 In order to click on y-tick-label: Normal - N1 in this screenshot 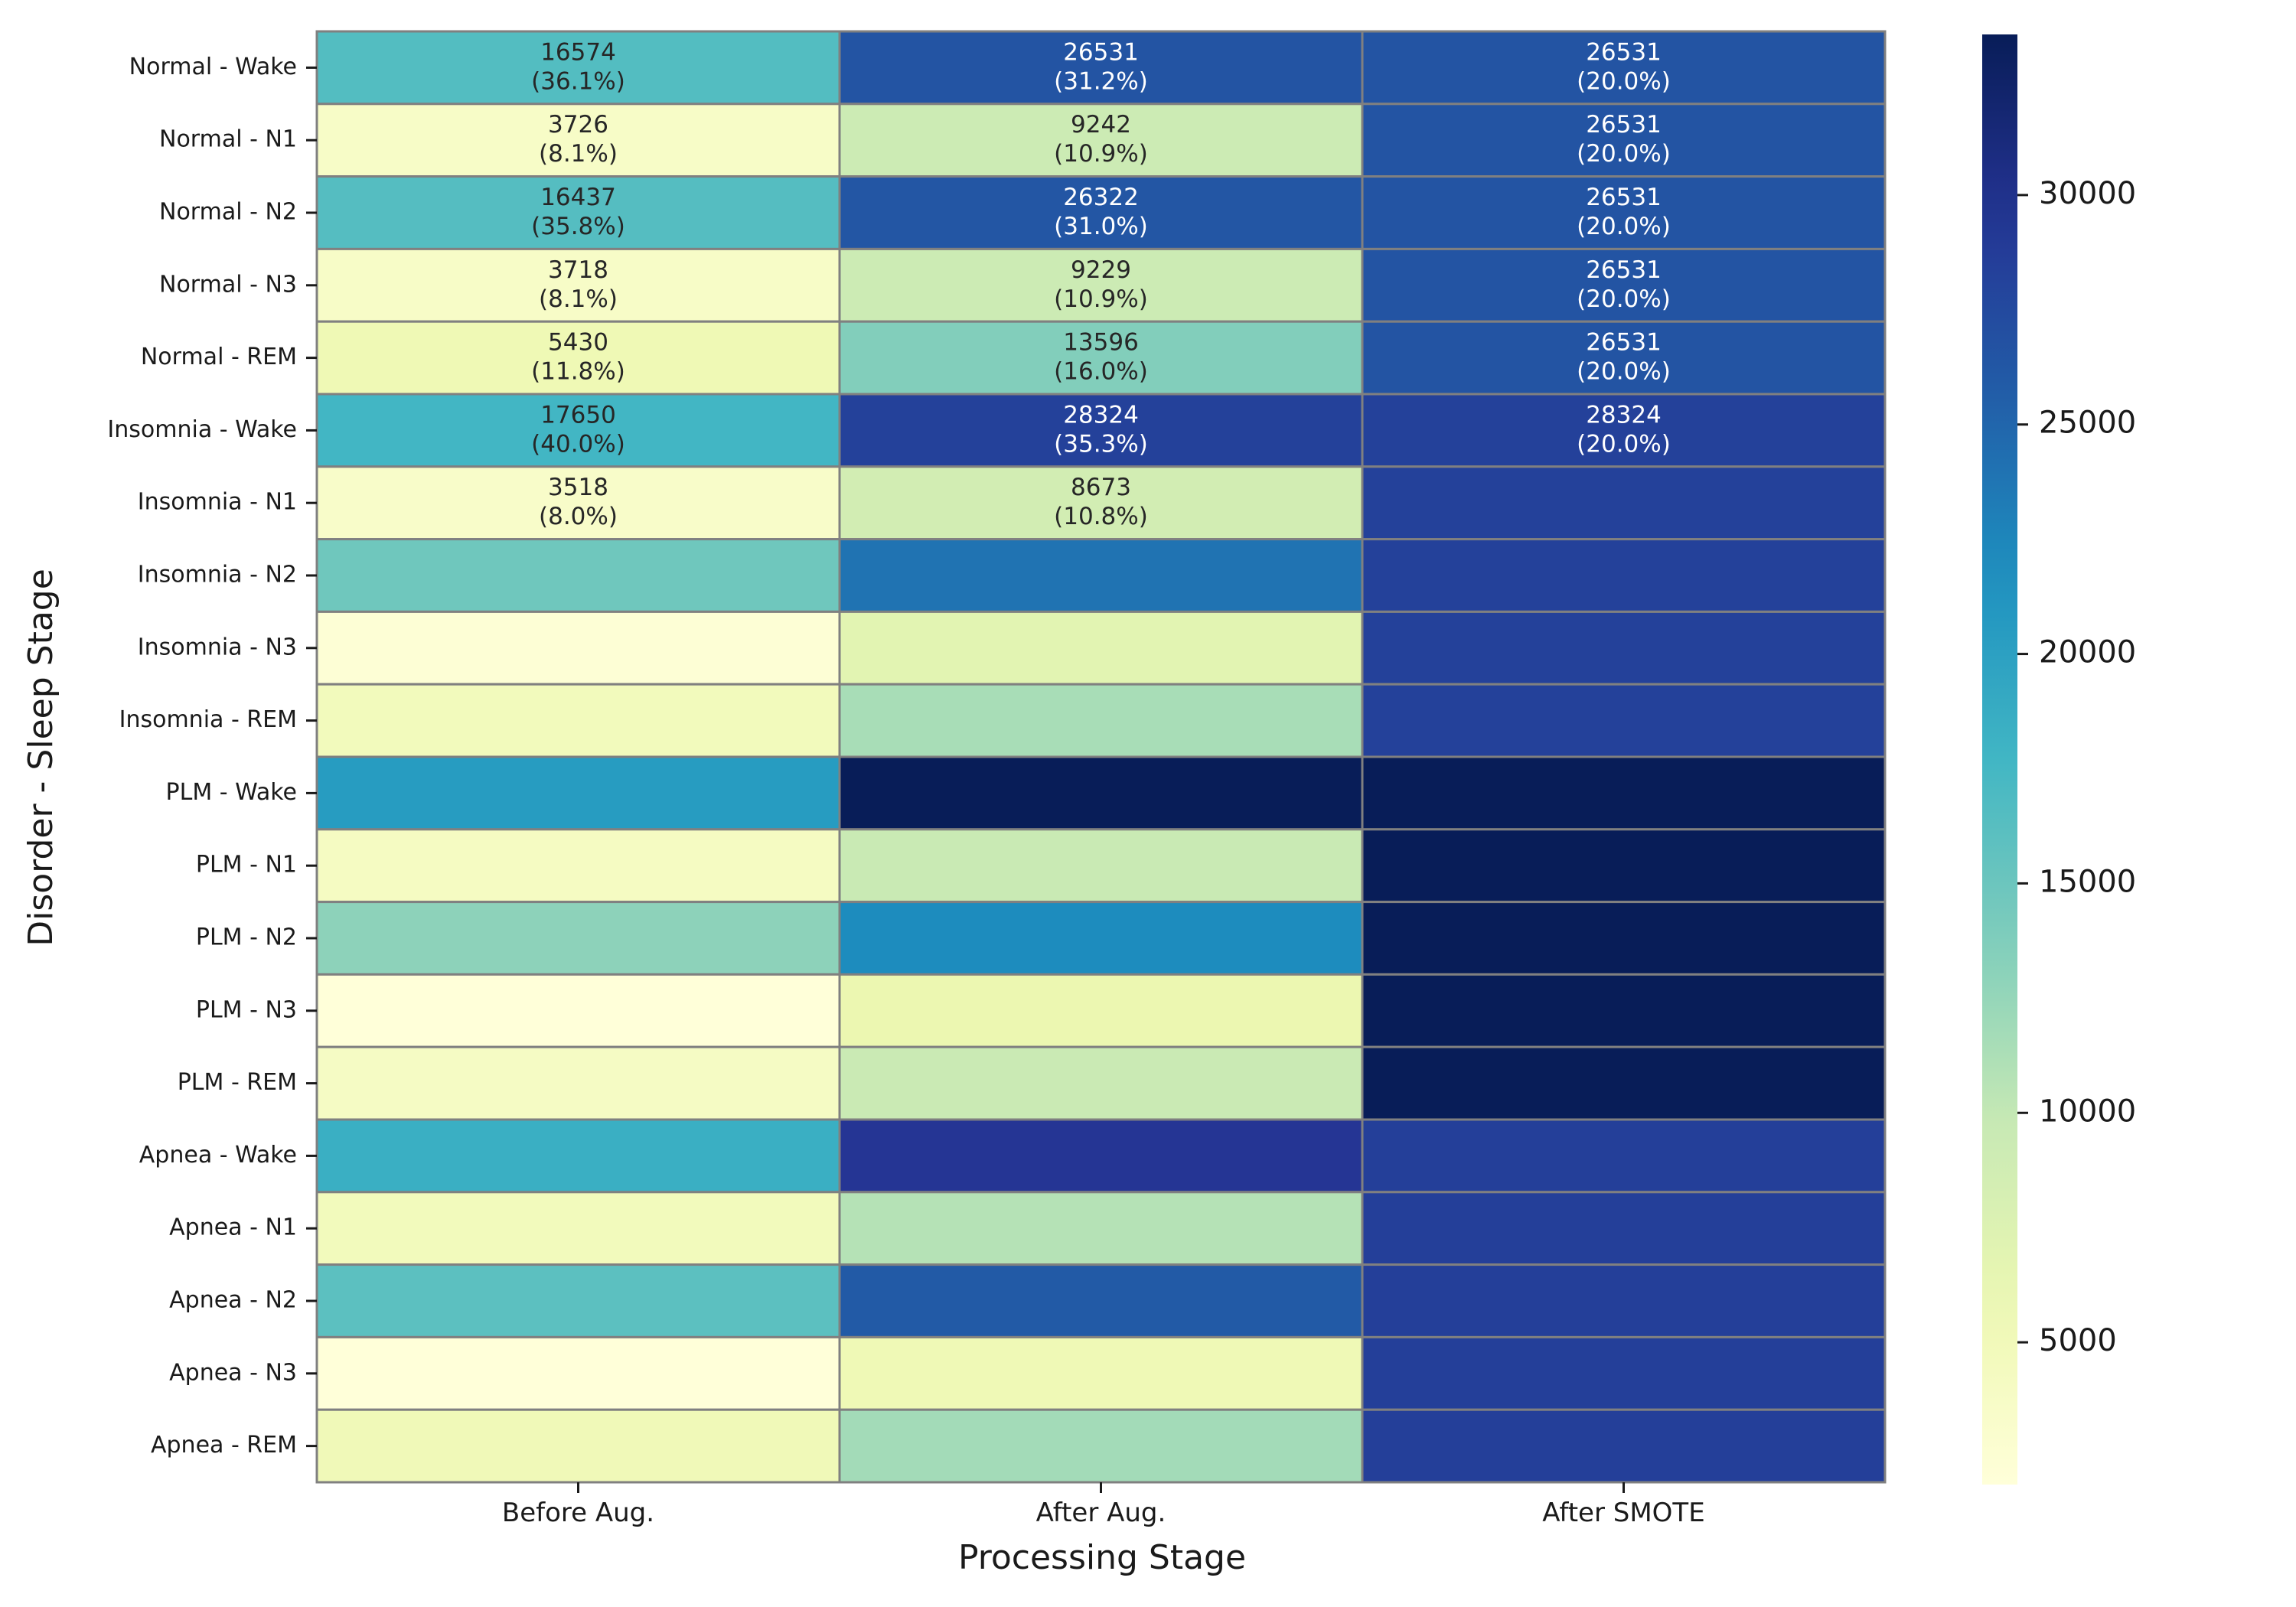, I will do `click(228, 139)`.